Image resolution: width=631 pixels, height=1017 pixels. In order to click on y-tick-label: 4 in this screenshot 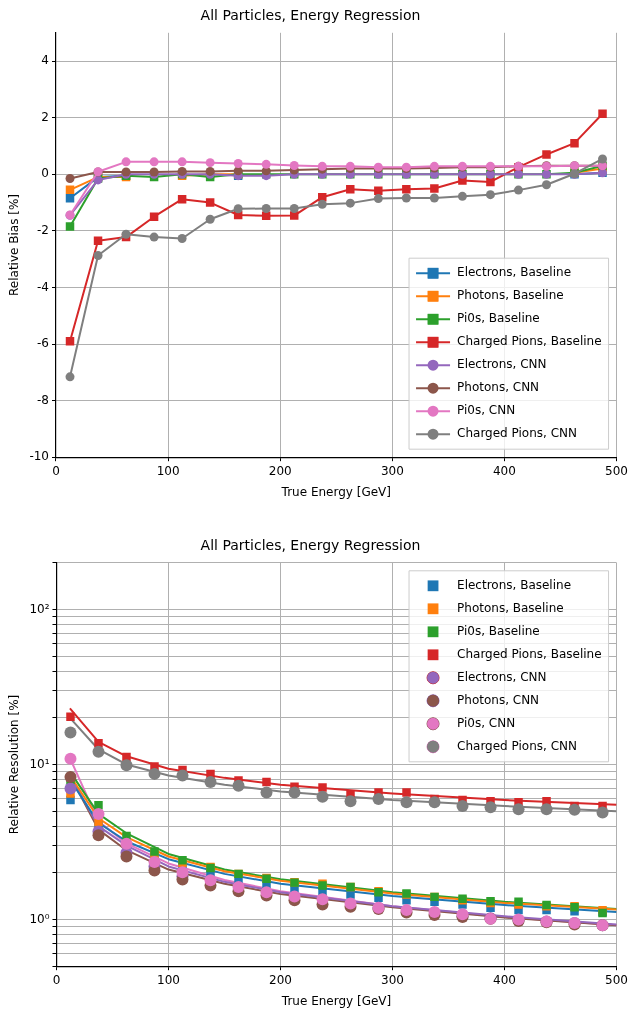, I will do `click(45, 60)`.